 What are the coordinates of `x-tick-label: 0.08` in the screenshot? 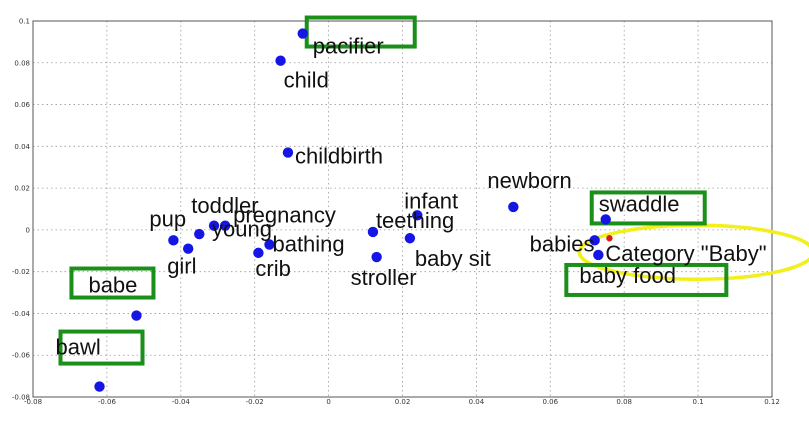 It's located at (624, 402).